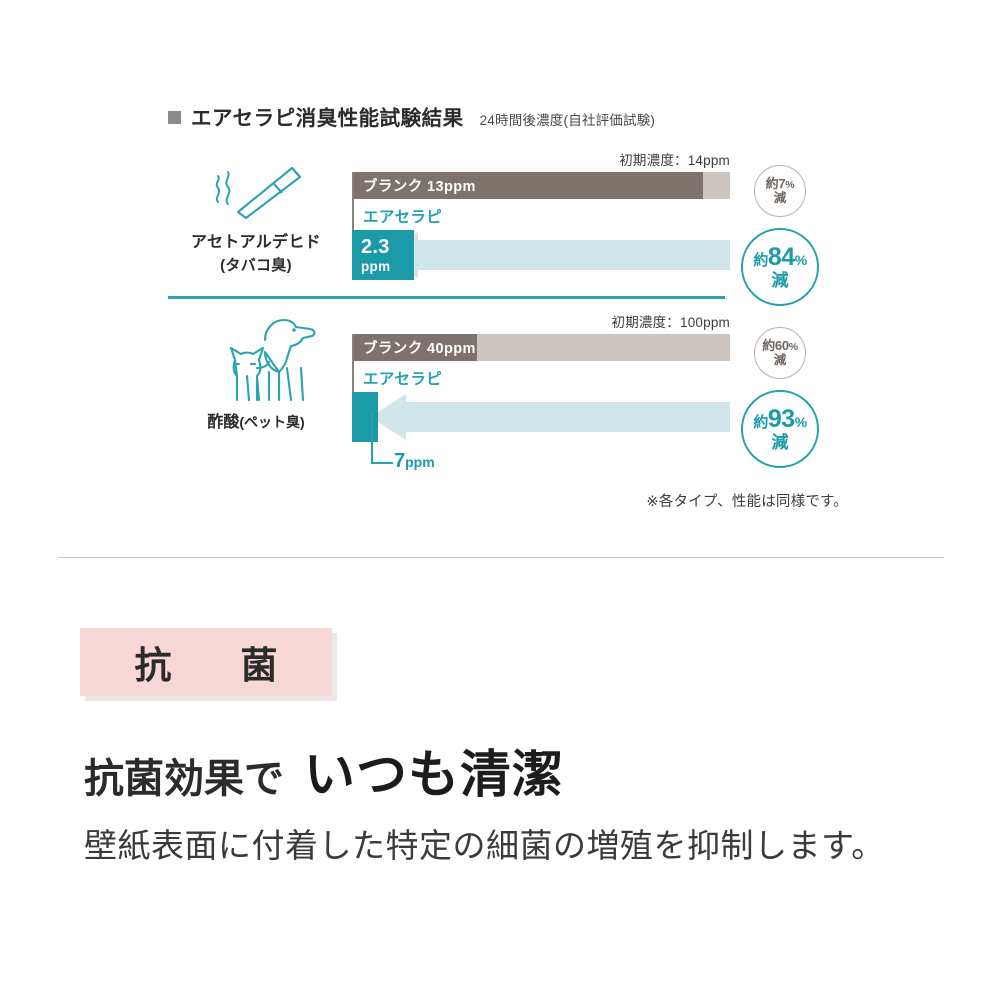  I want to click on substance-name: アセトアルデヒド, so click(256, 242).